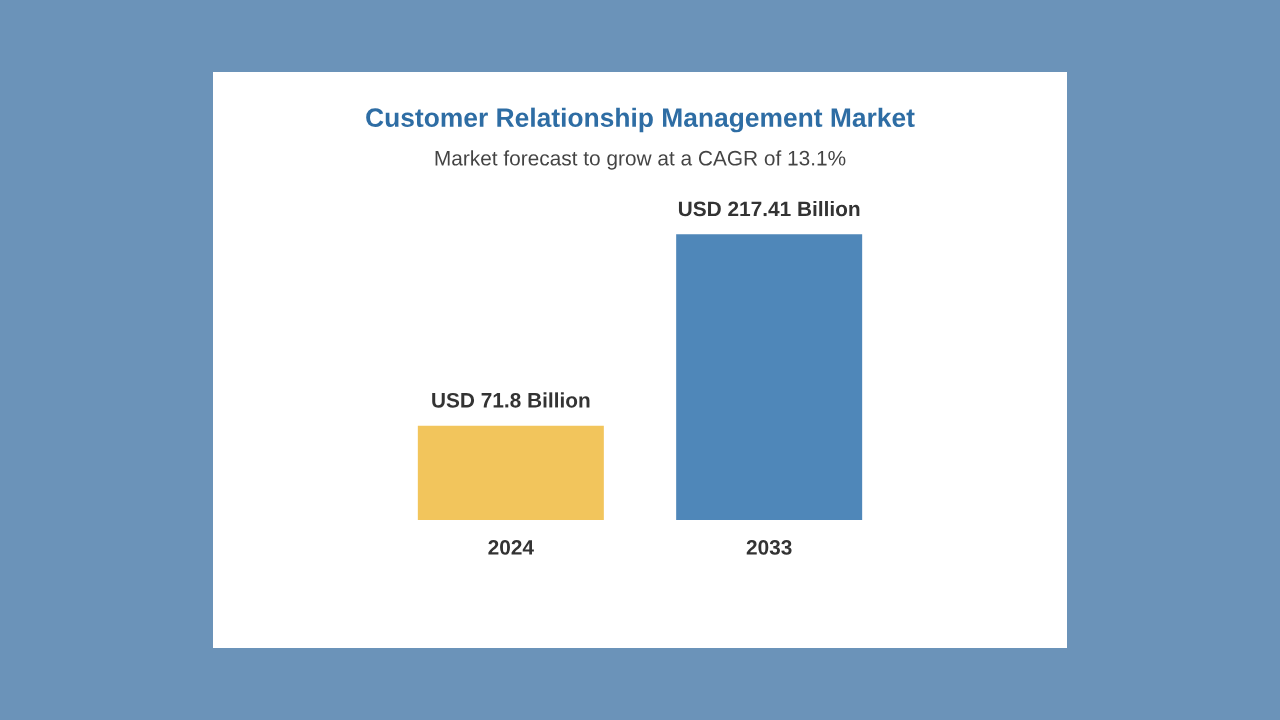 The width and height of the screenshot is (1280, 720). Describe the element at coordinates (640, 160) in the screenshot. I see `chart-subtitle: Market forecast to grow at a CAGR of 13.1%` at that location.